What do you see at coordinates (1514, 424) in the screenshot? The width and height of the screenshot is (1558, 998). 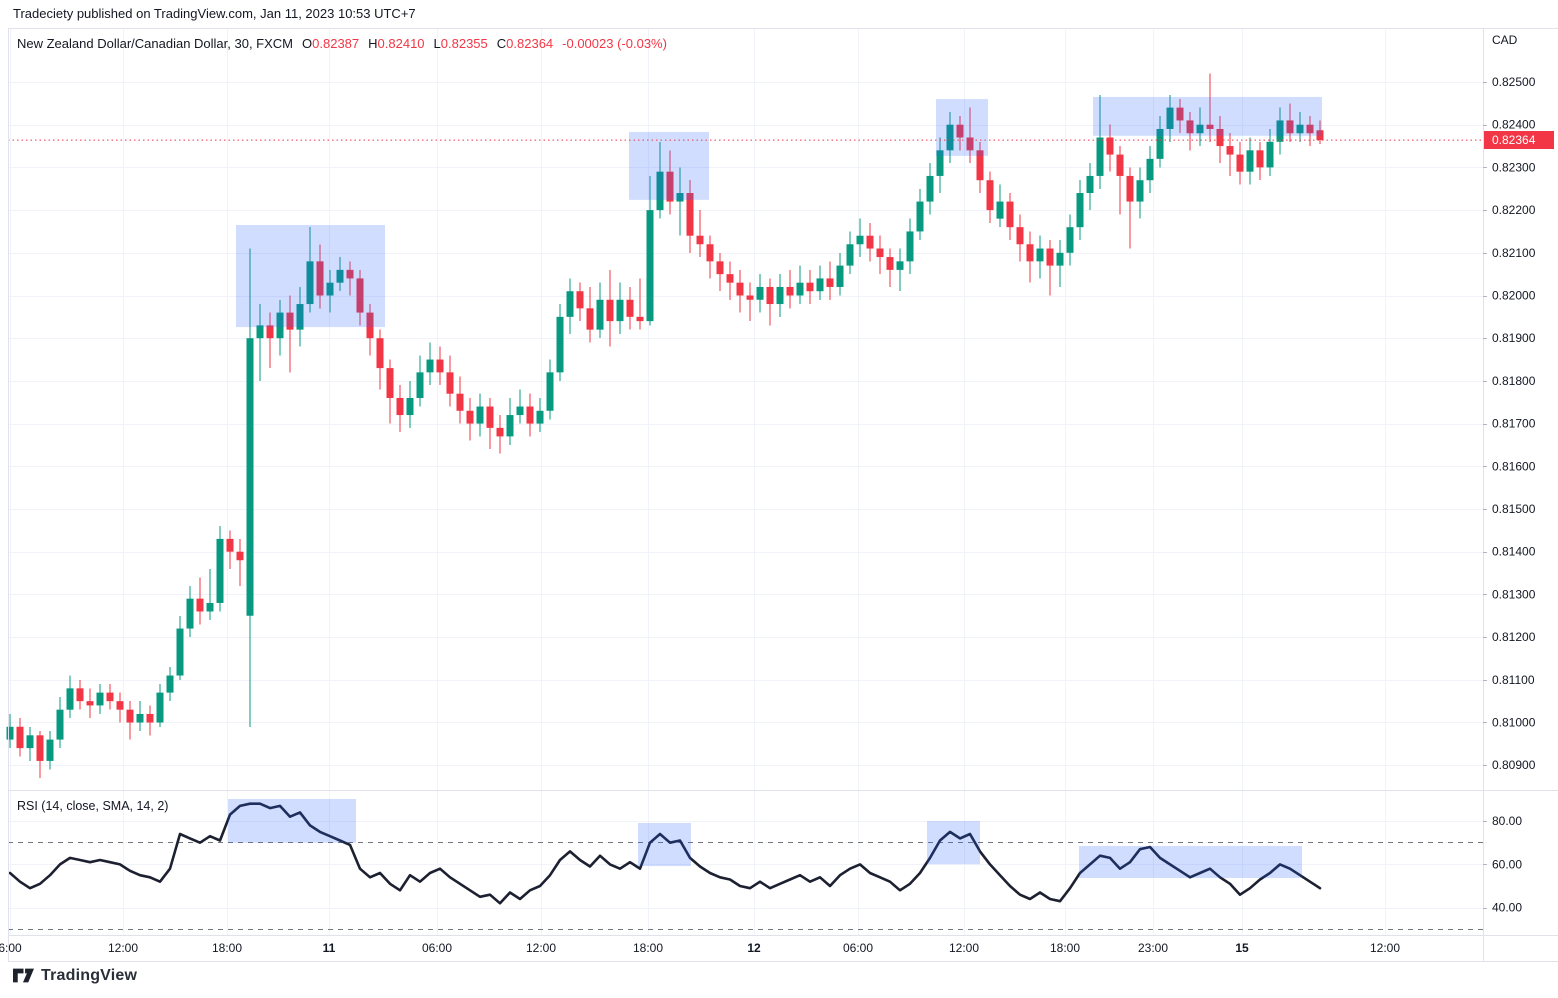 I see `price-tick-label: 0.81700` at bounding box center [1514, 424].